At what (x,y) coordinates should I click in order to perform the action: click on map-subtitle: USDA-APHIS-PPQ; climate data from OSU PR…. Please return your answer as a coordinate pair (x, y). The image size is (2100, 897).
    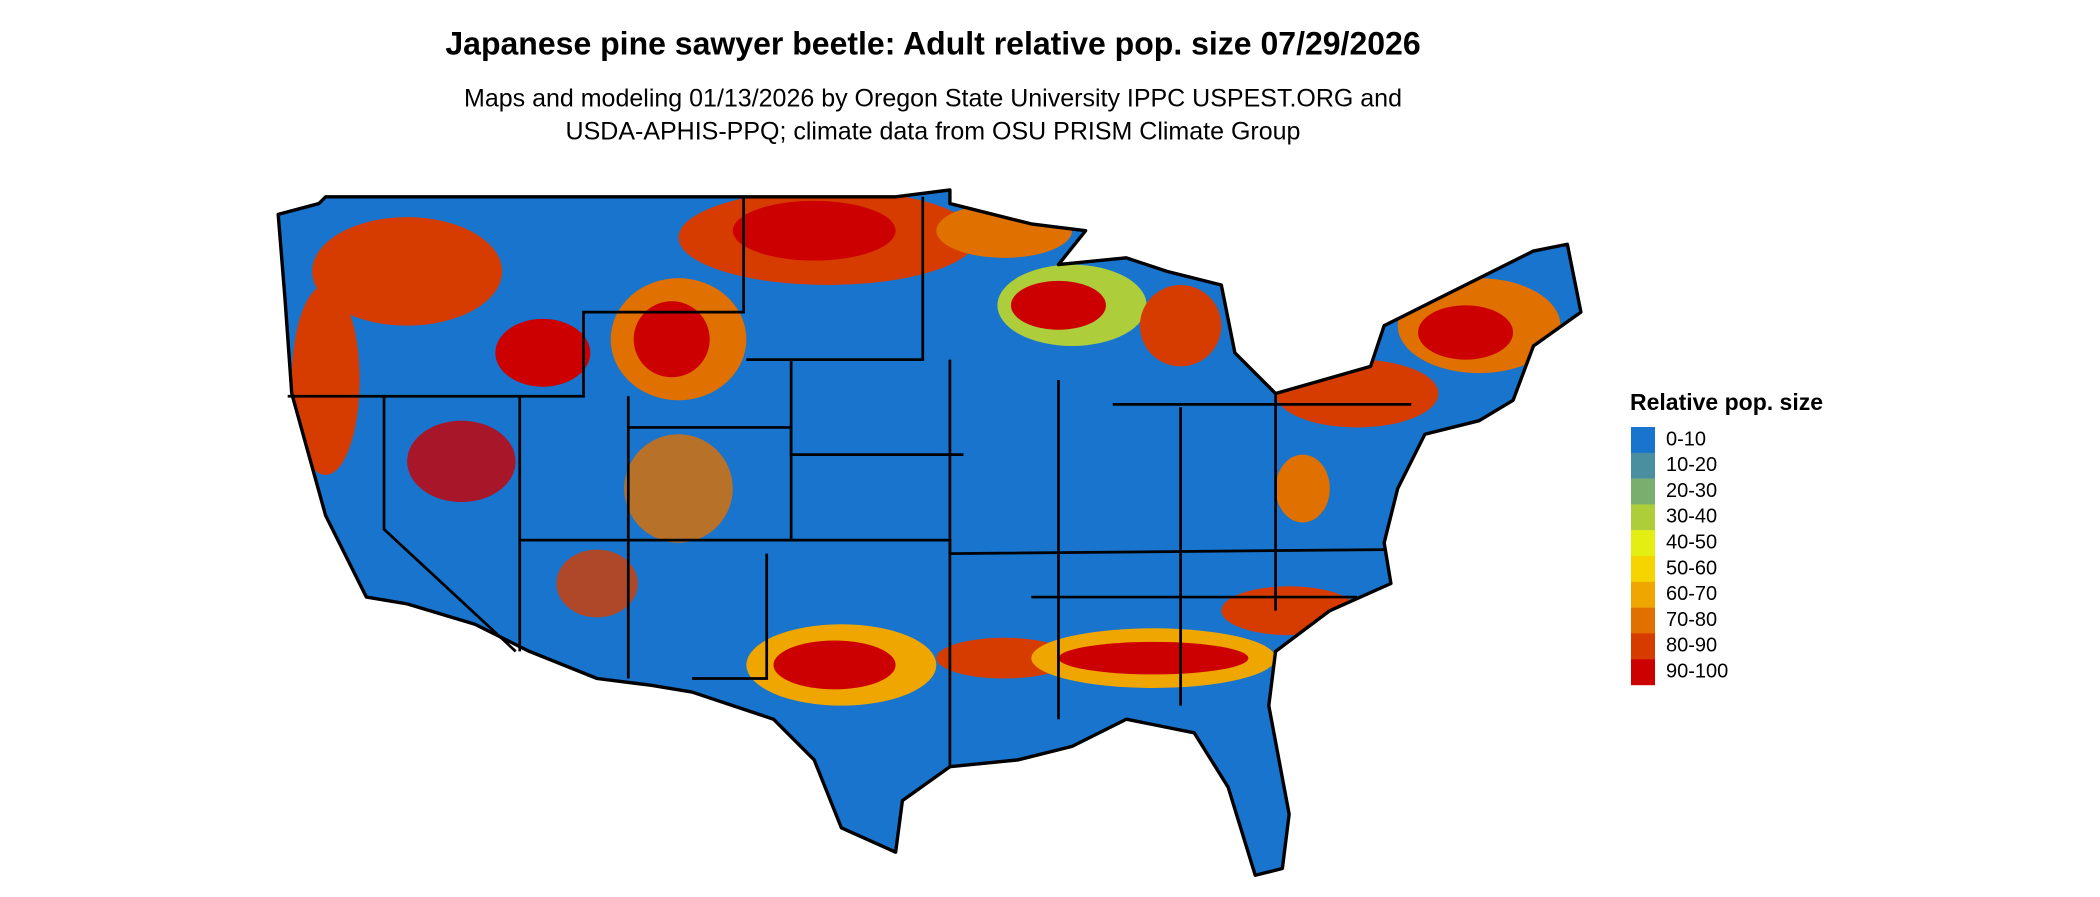
    Looking at the image, I should click on (933, 132).